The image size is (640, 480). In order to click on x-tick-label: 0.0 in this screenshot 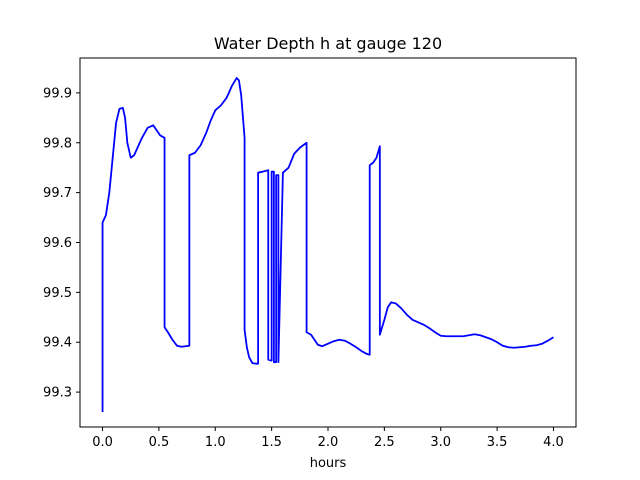, I will do `click(102, 442)`.